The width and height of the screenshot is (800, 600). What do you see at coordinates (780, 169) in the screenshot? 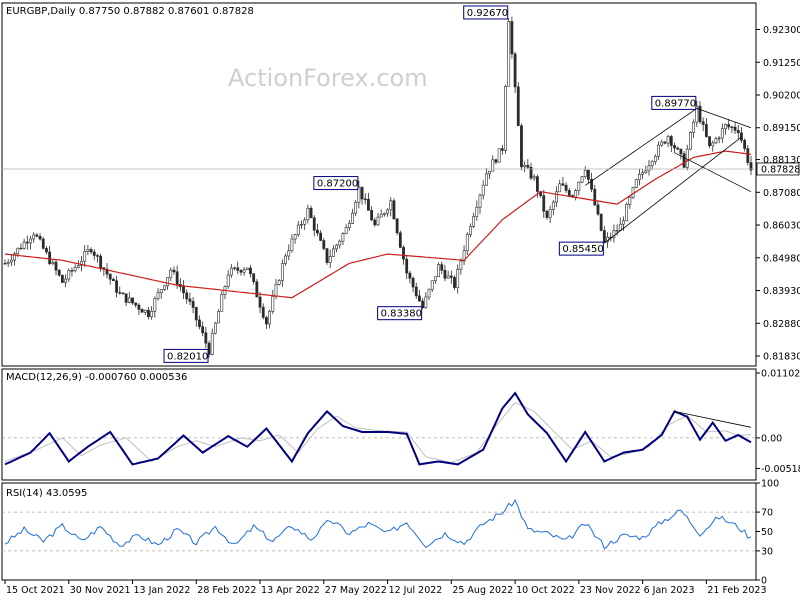
I see `last-price-label: 0.87828` at bounding box center [780, 169].